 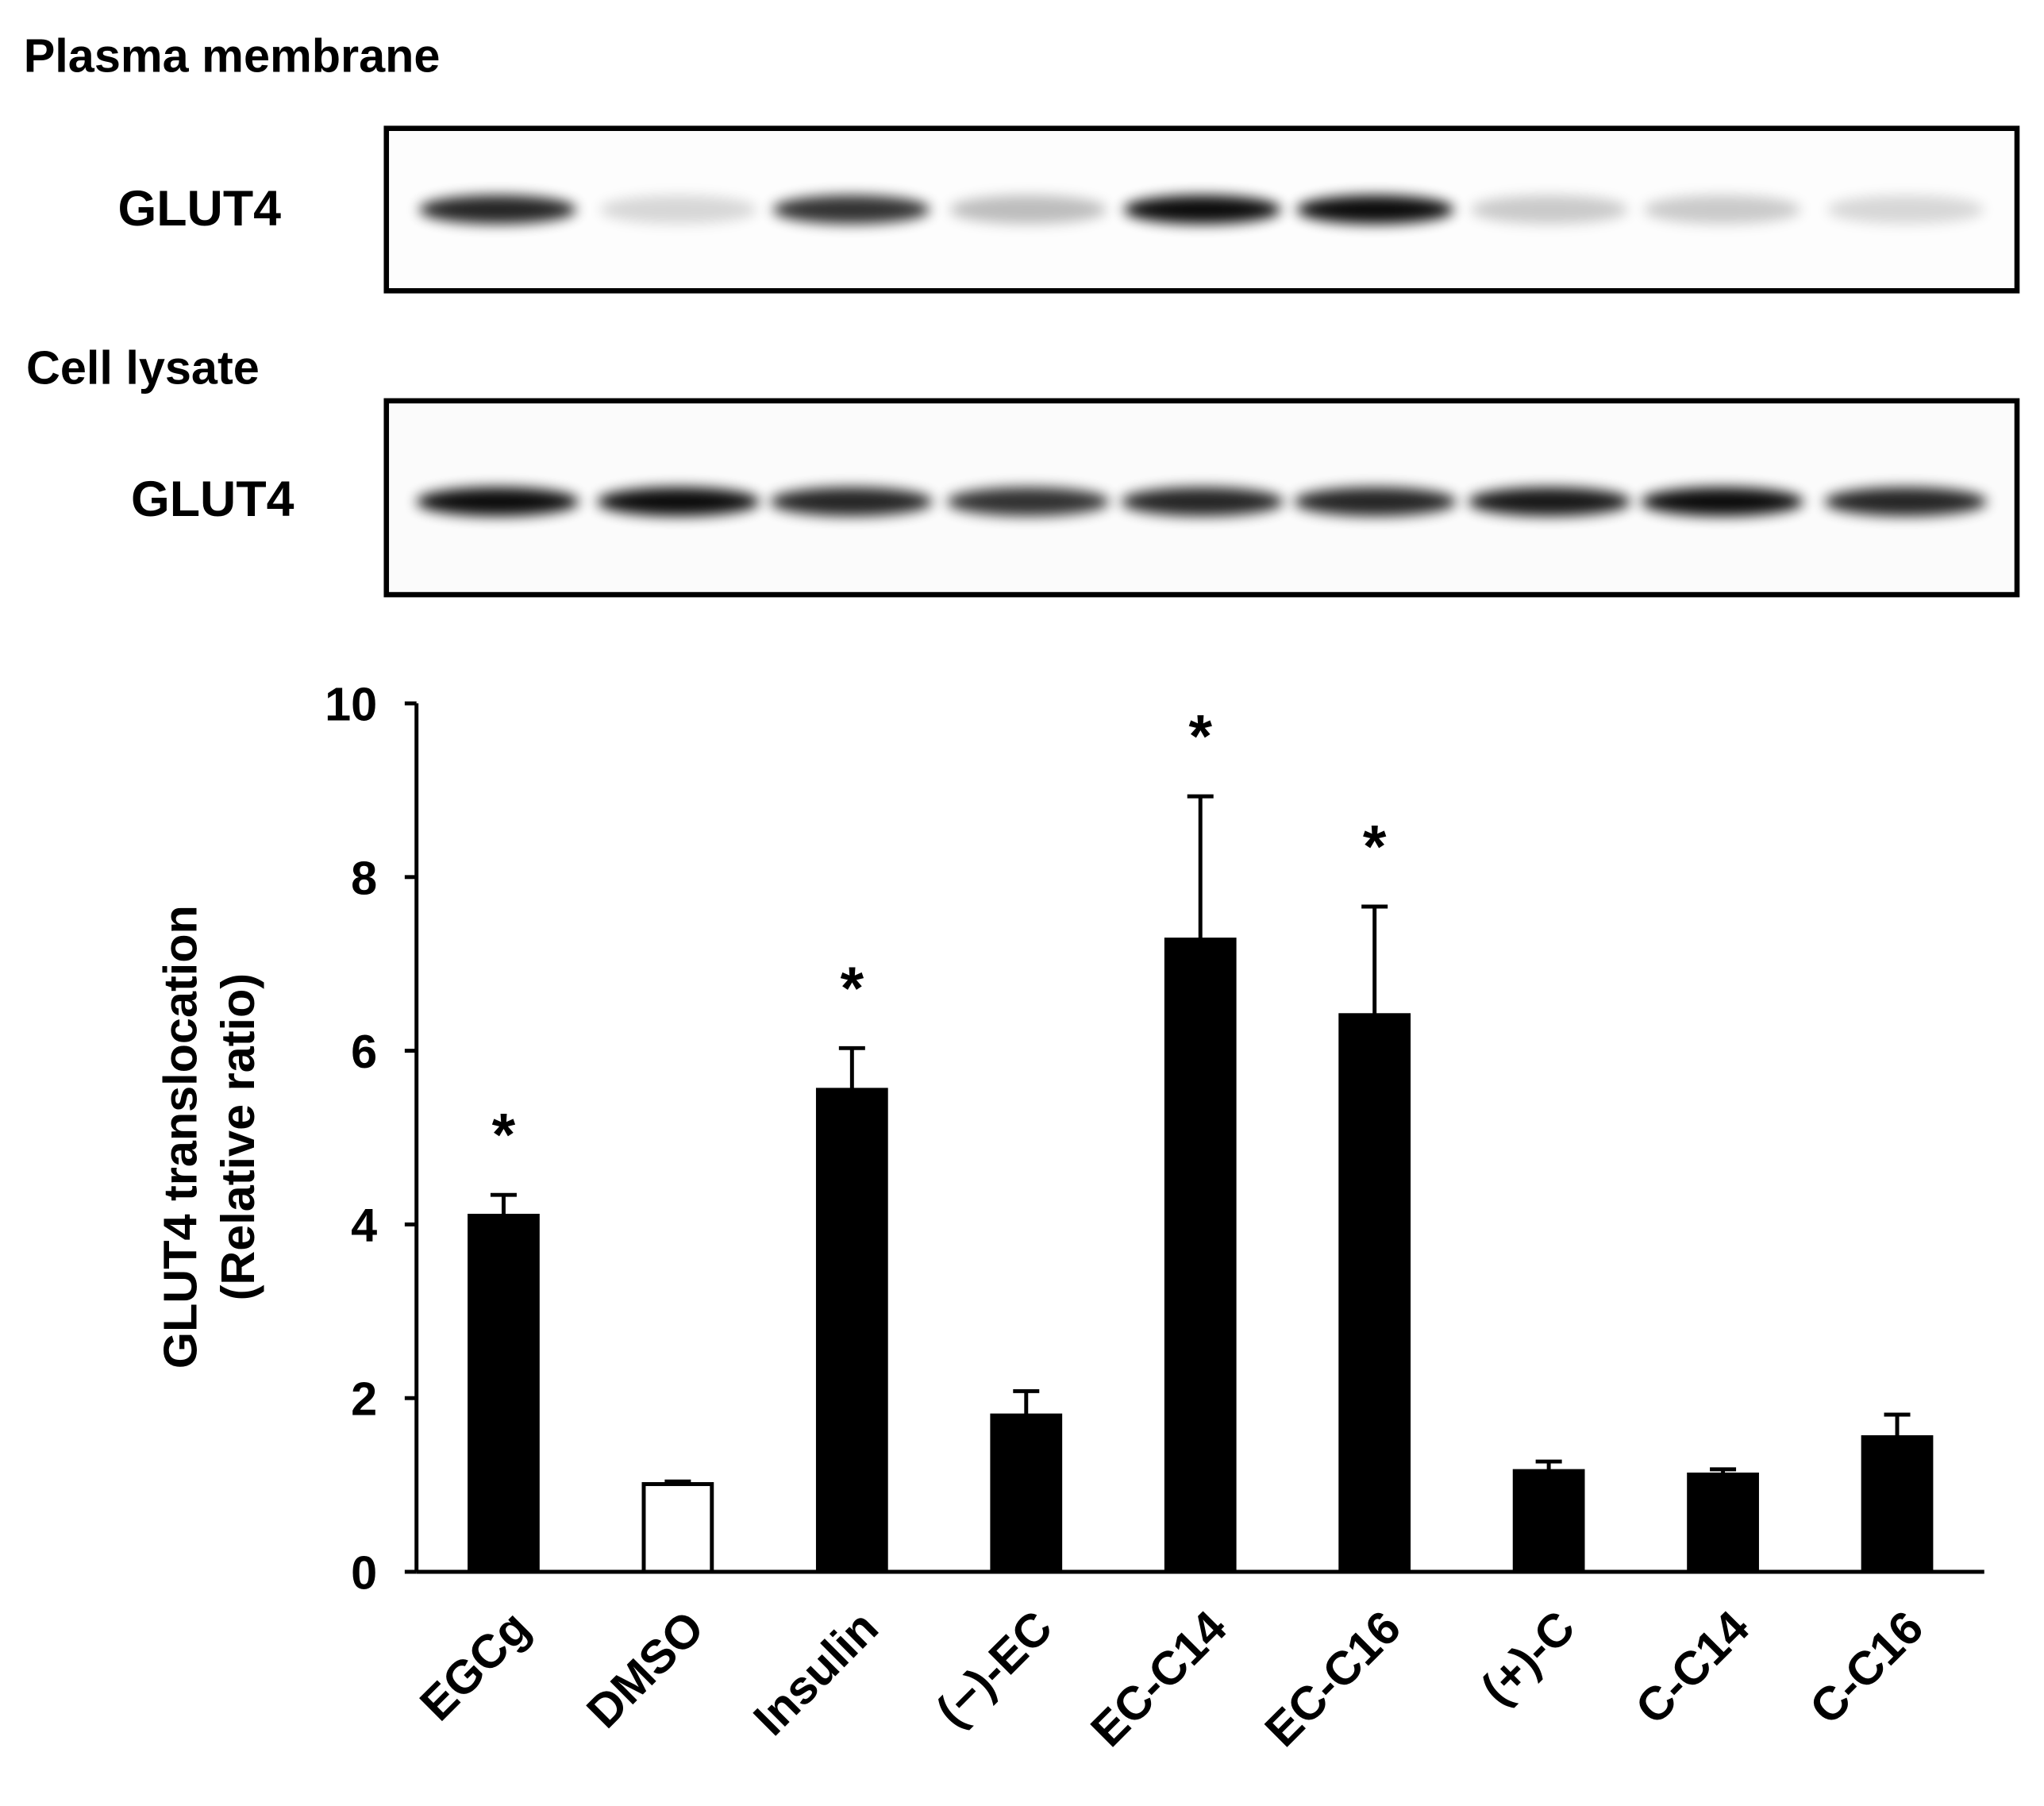 I want to click on y-axis-label-line: (Relative ratio), so click(x=237, y=1136).